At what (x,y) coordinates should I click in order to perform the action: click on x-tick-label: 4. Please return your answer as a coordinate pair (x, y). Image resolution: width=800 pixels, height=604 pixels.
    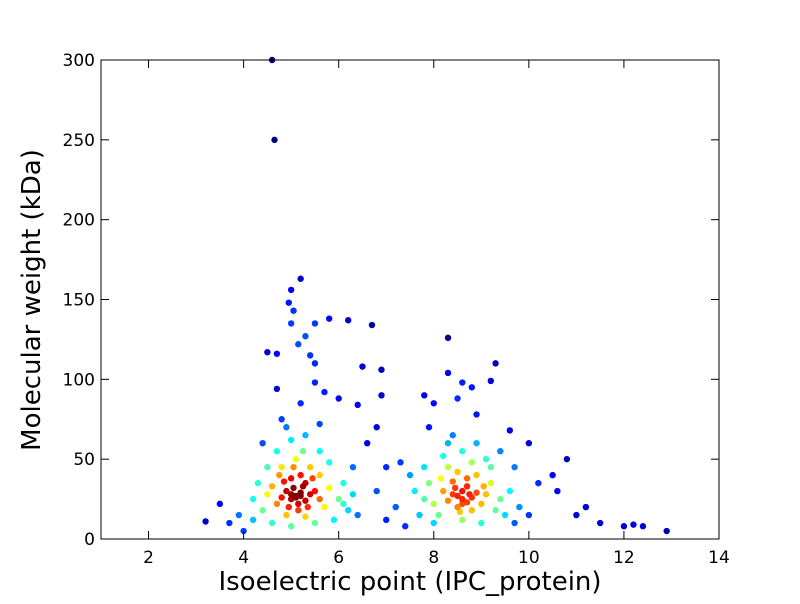
    Looking at the image, I should click on (243, 558).